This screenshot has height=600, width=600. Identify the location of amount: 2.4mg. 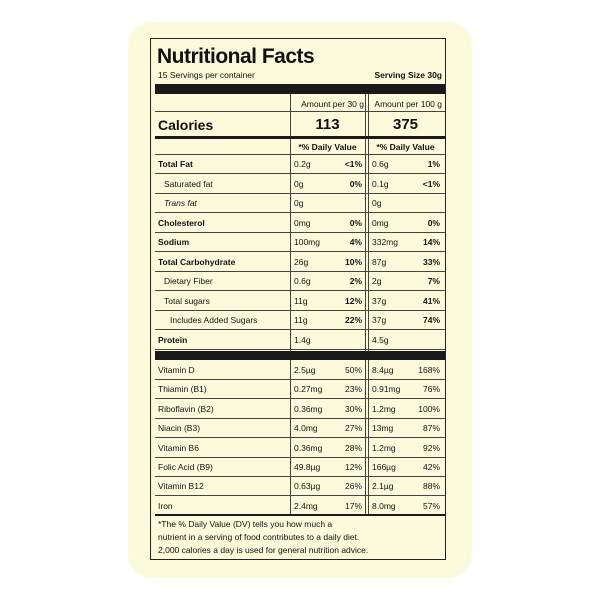
(306, 505).